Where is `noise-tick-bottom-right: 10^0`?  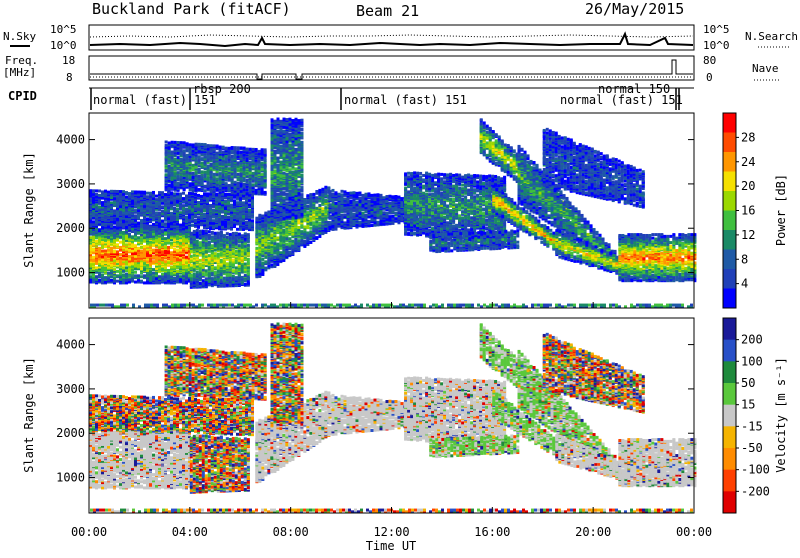
noise-tick-bottom-right: 10^0 is located at coordinates (716, 45).